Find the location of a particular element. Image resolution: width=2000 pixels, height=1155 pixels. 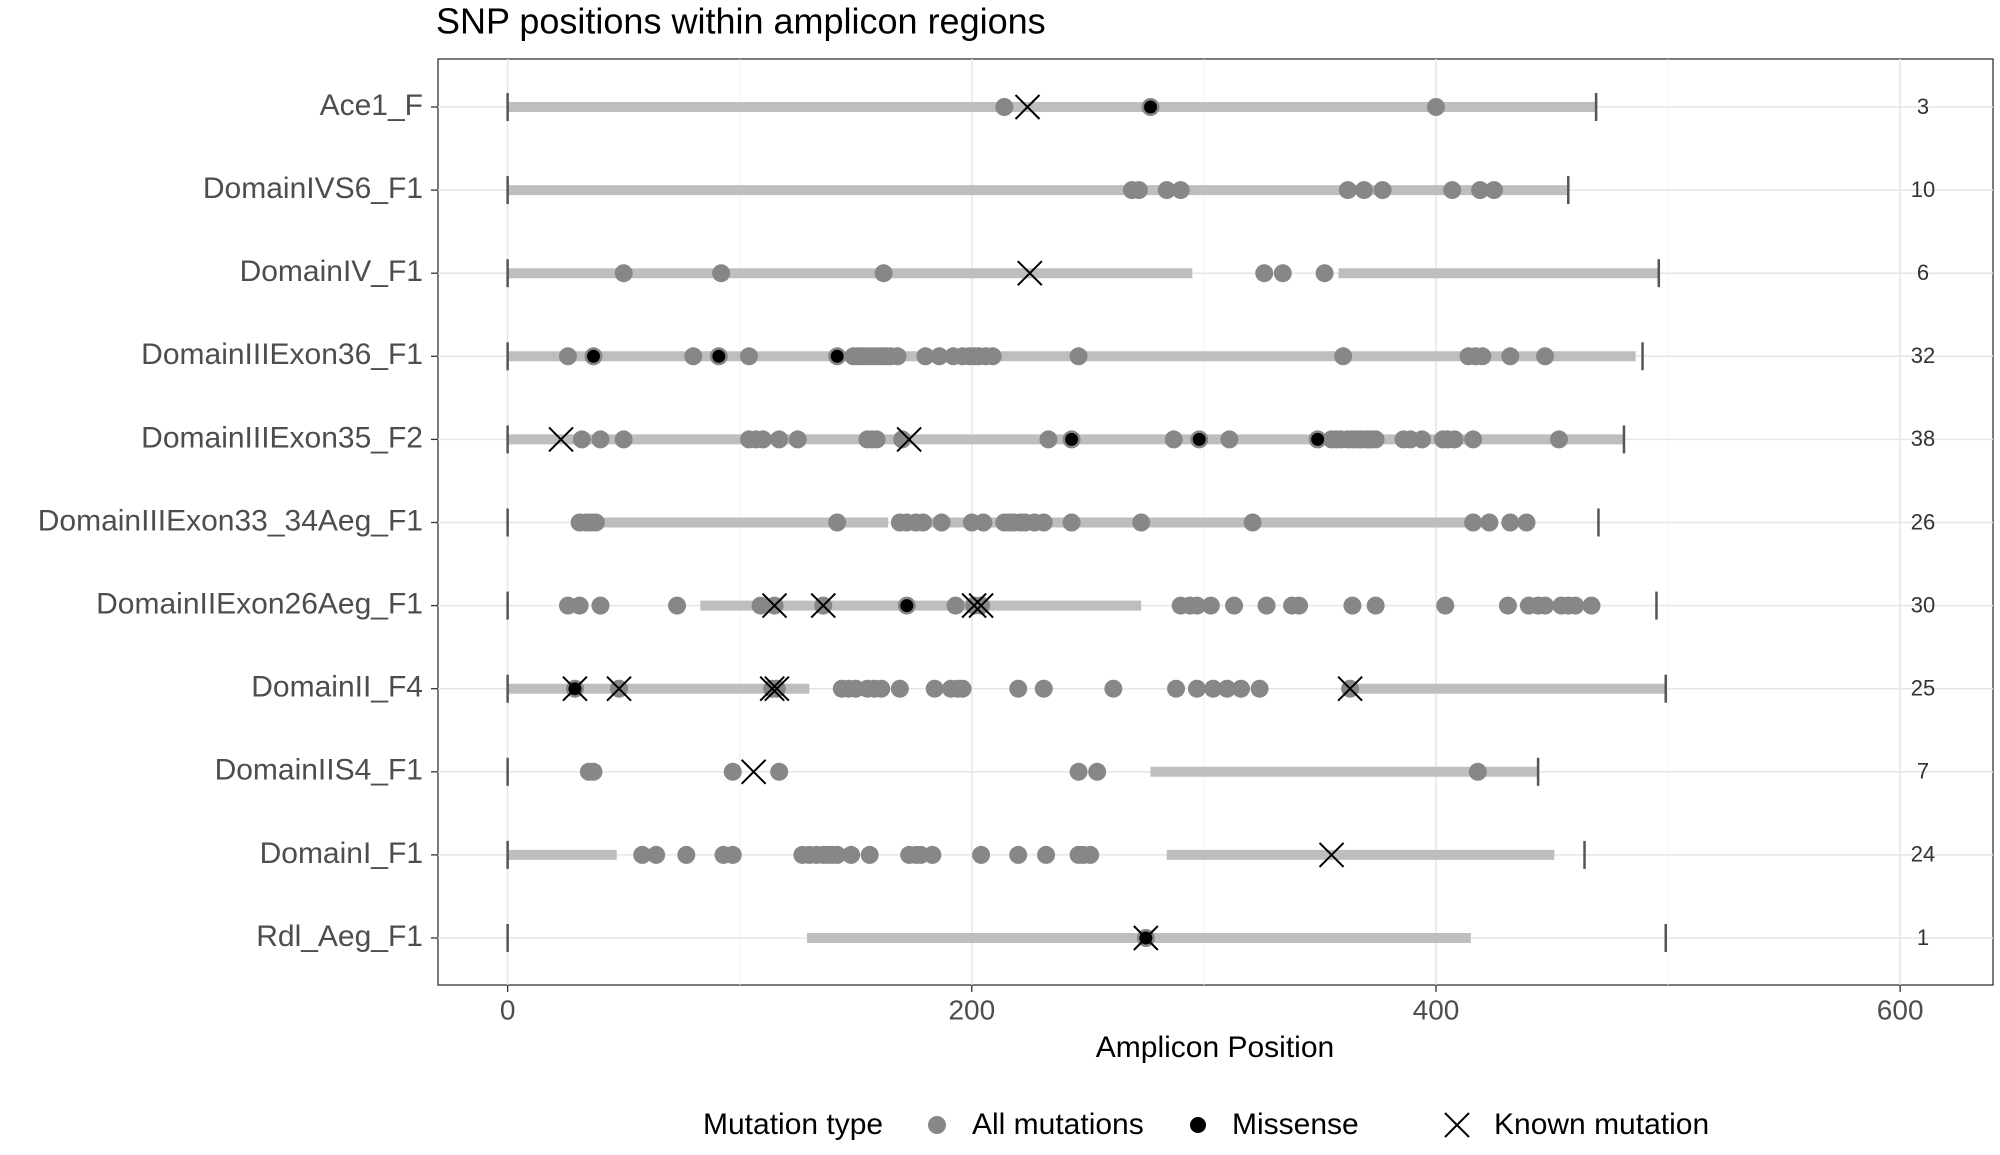

y-tick-label: DomainIIIExon36_F1 is located at coordinates (282, 354).